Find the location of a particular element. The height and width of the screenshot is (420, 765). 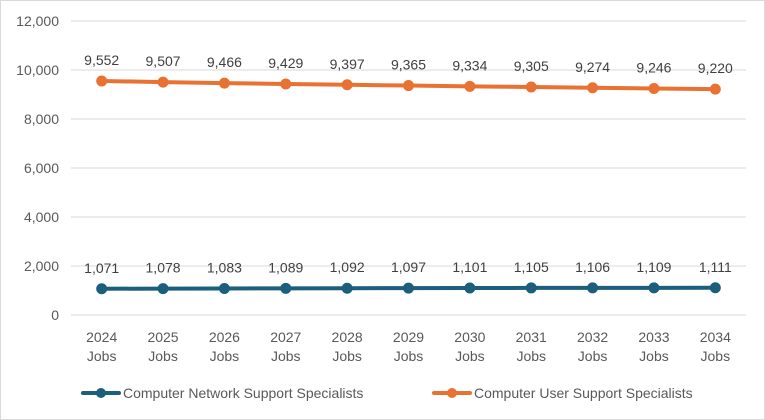

x-tick-label: 2025 Jobs is located at coordinates (162, 346).